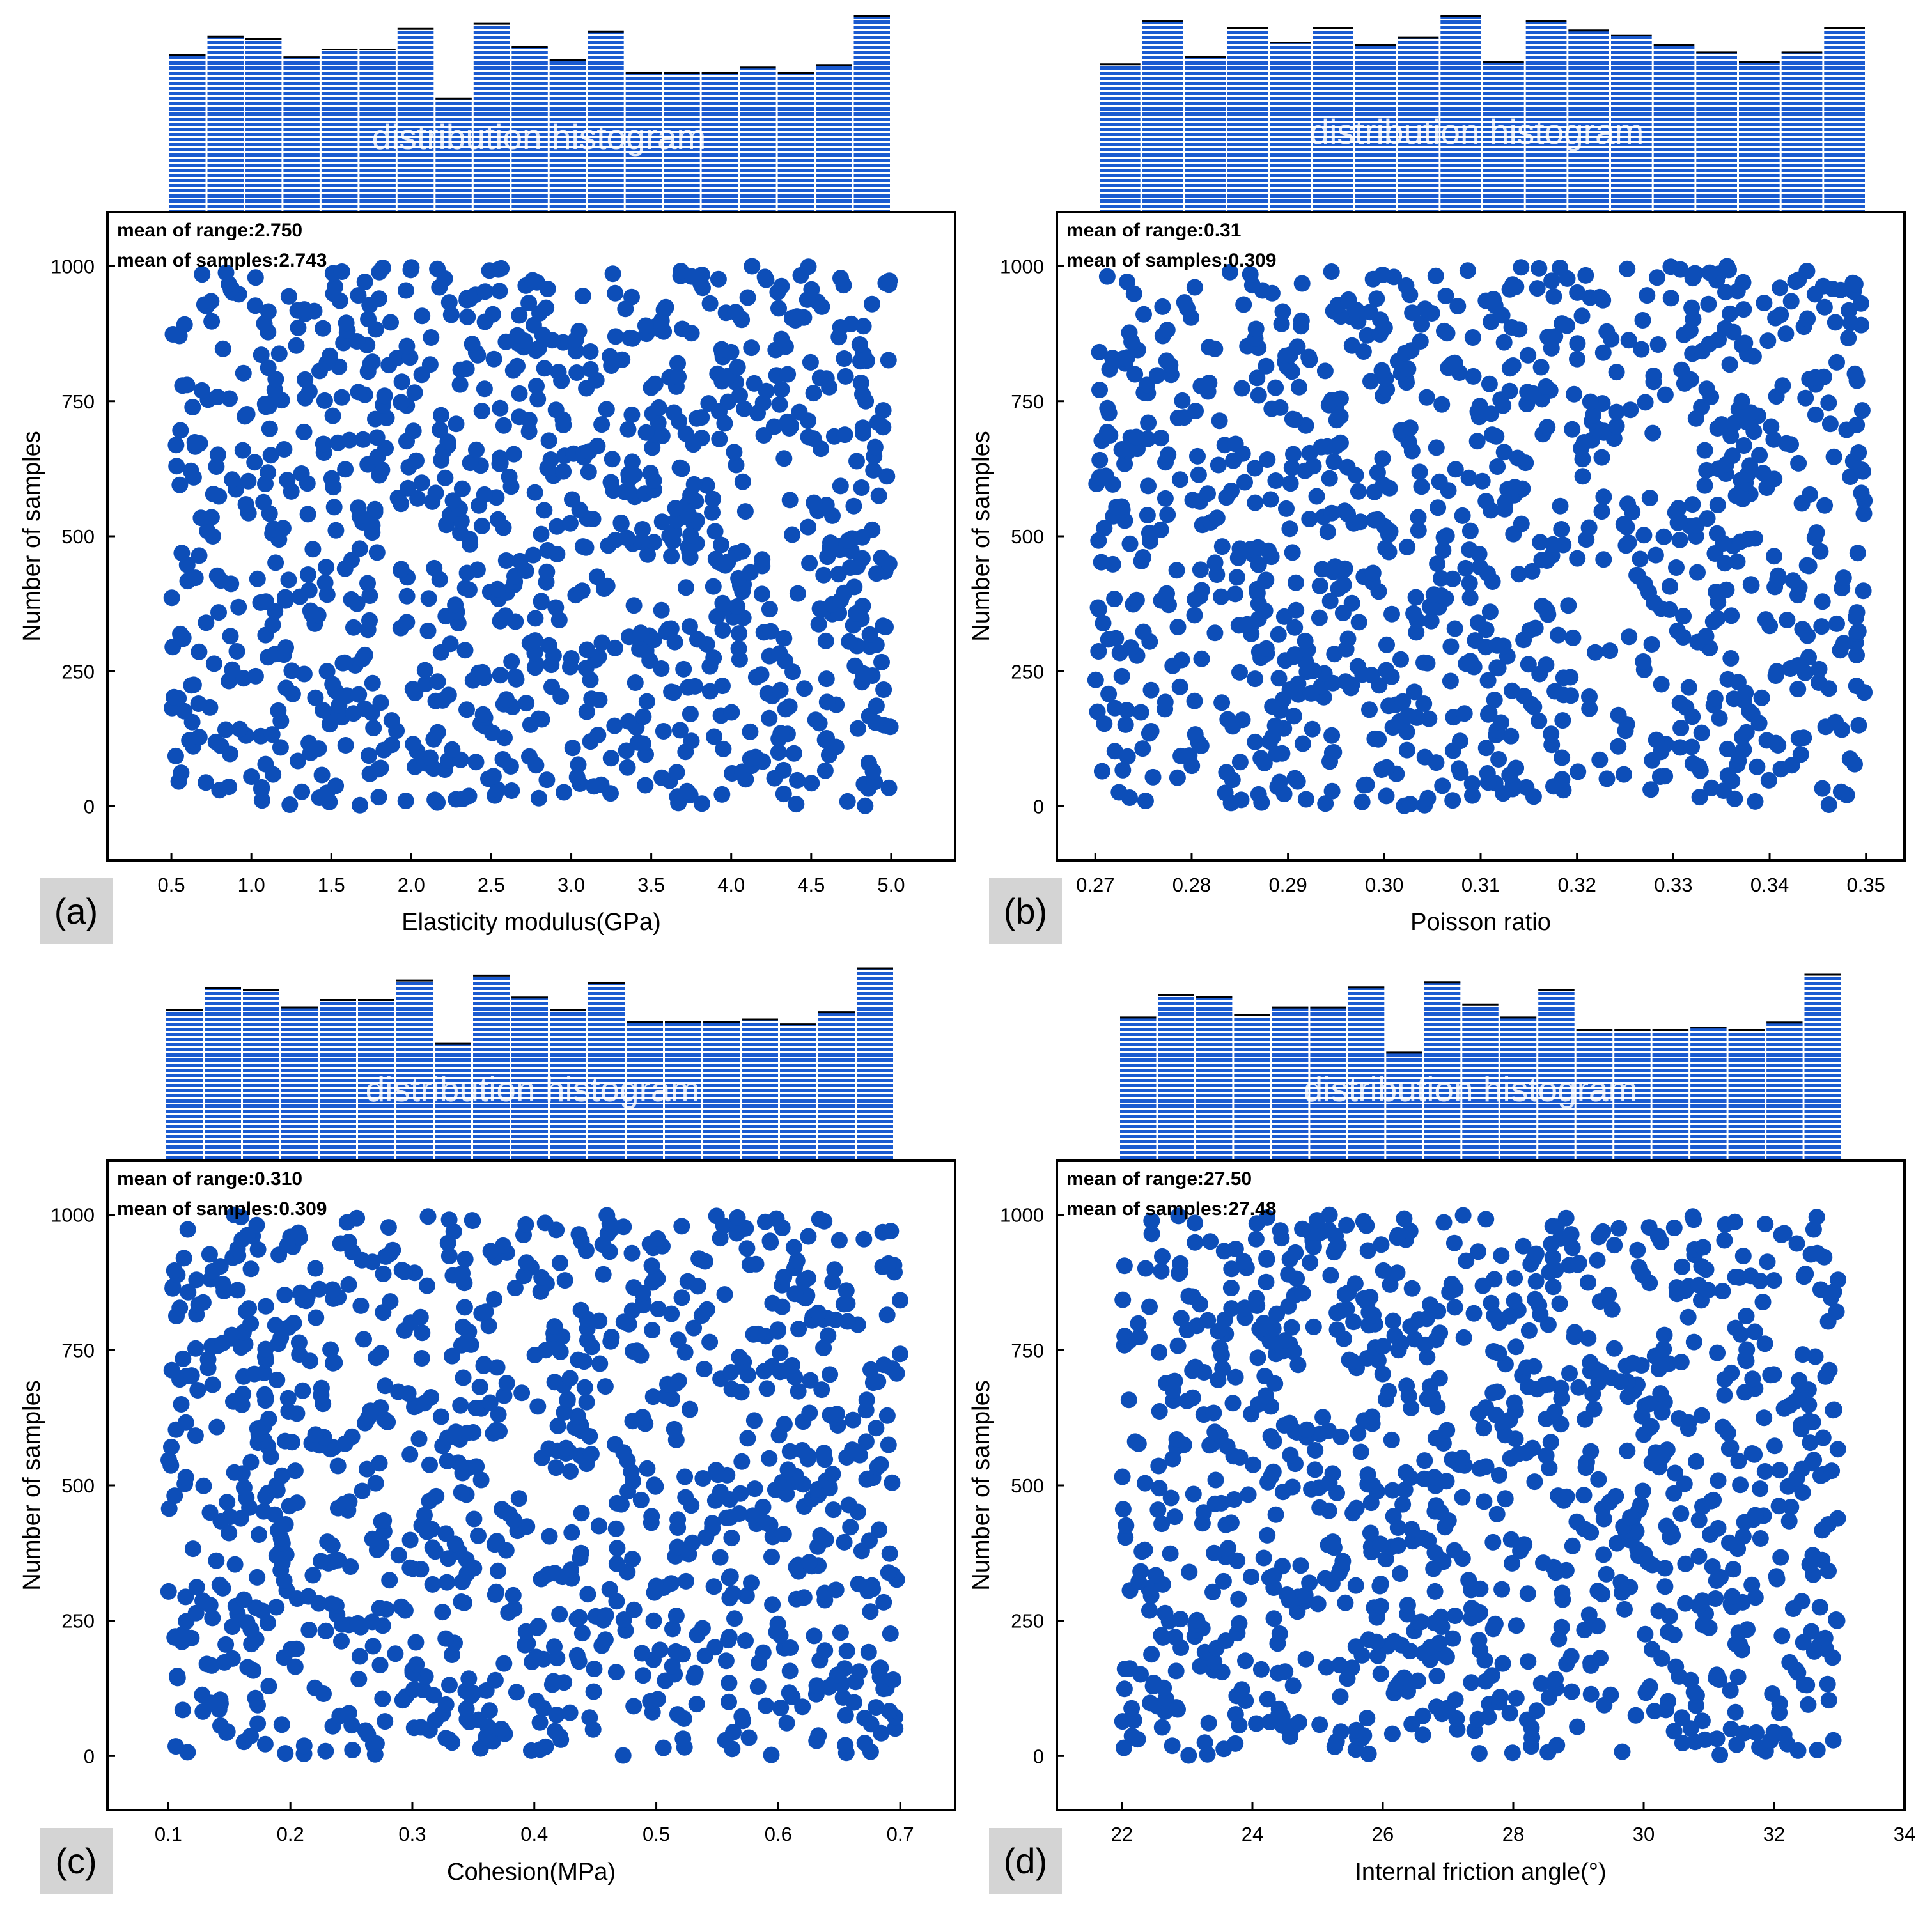  Describe the element at coordinates (76, 1861) in the screenshot. I see `panel-tag-bg-c` at that location.